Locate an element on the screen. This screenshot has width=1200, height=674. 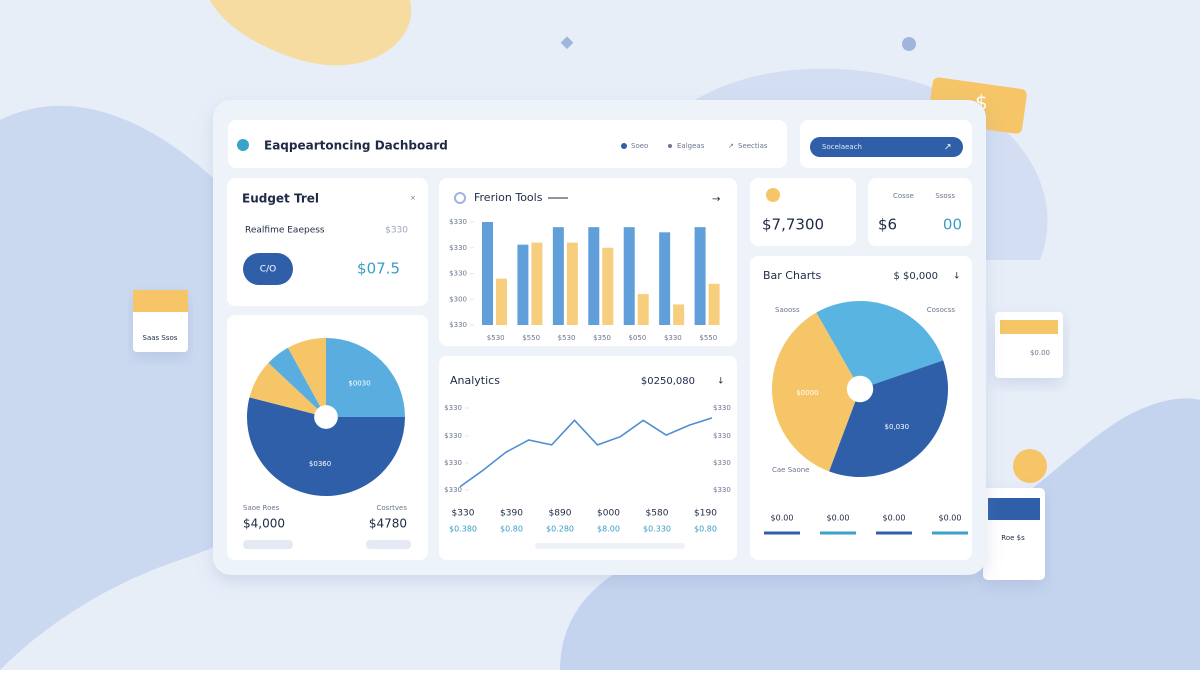
y-tick-label: $300 is located at coordinates (458, 299).